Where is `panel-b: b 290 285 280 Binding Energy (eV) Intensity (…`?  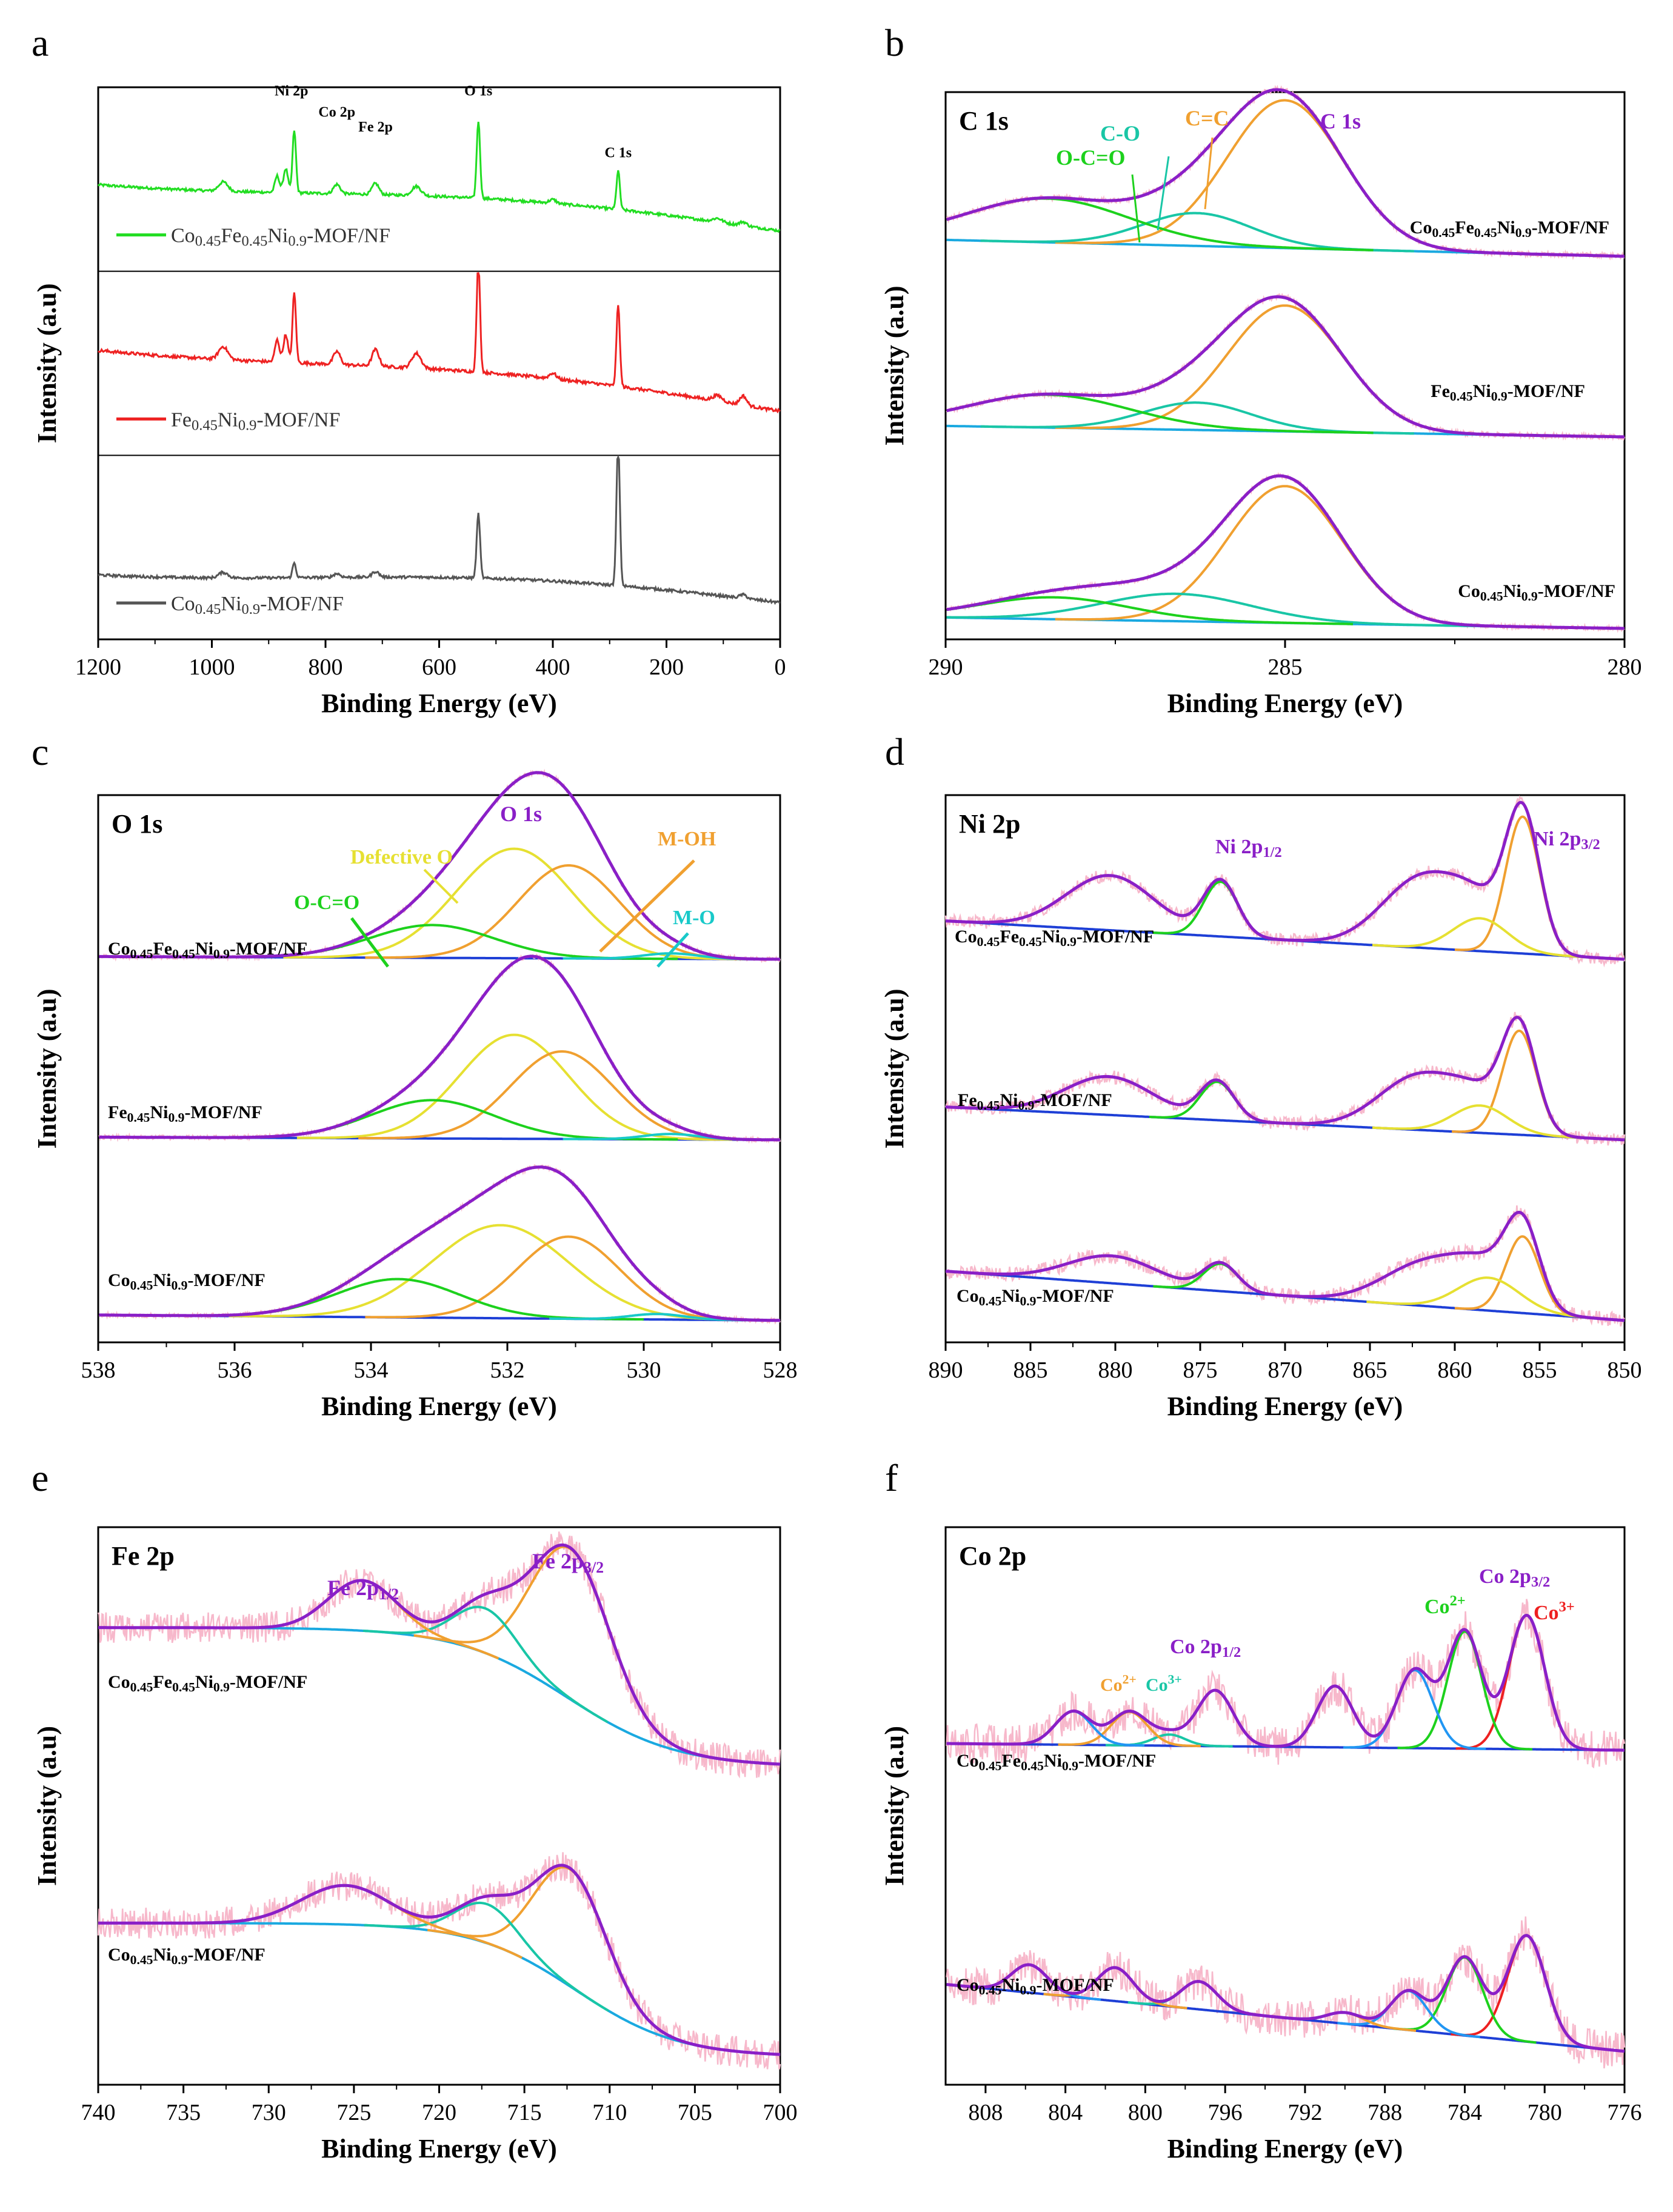 panel-b: b 290 285 280 Binding Energy (eV) Intensity (… is located at coordinates (1261, 370).